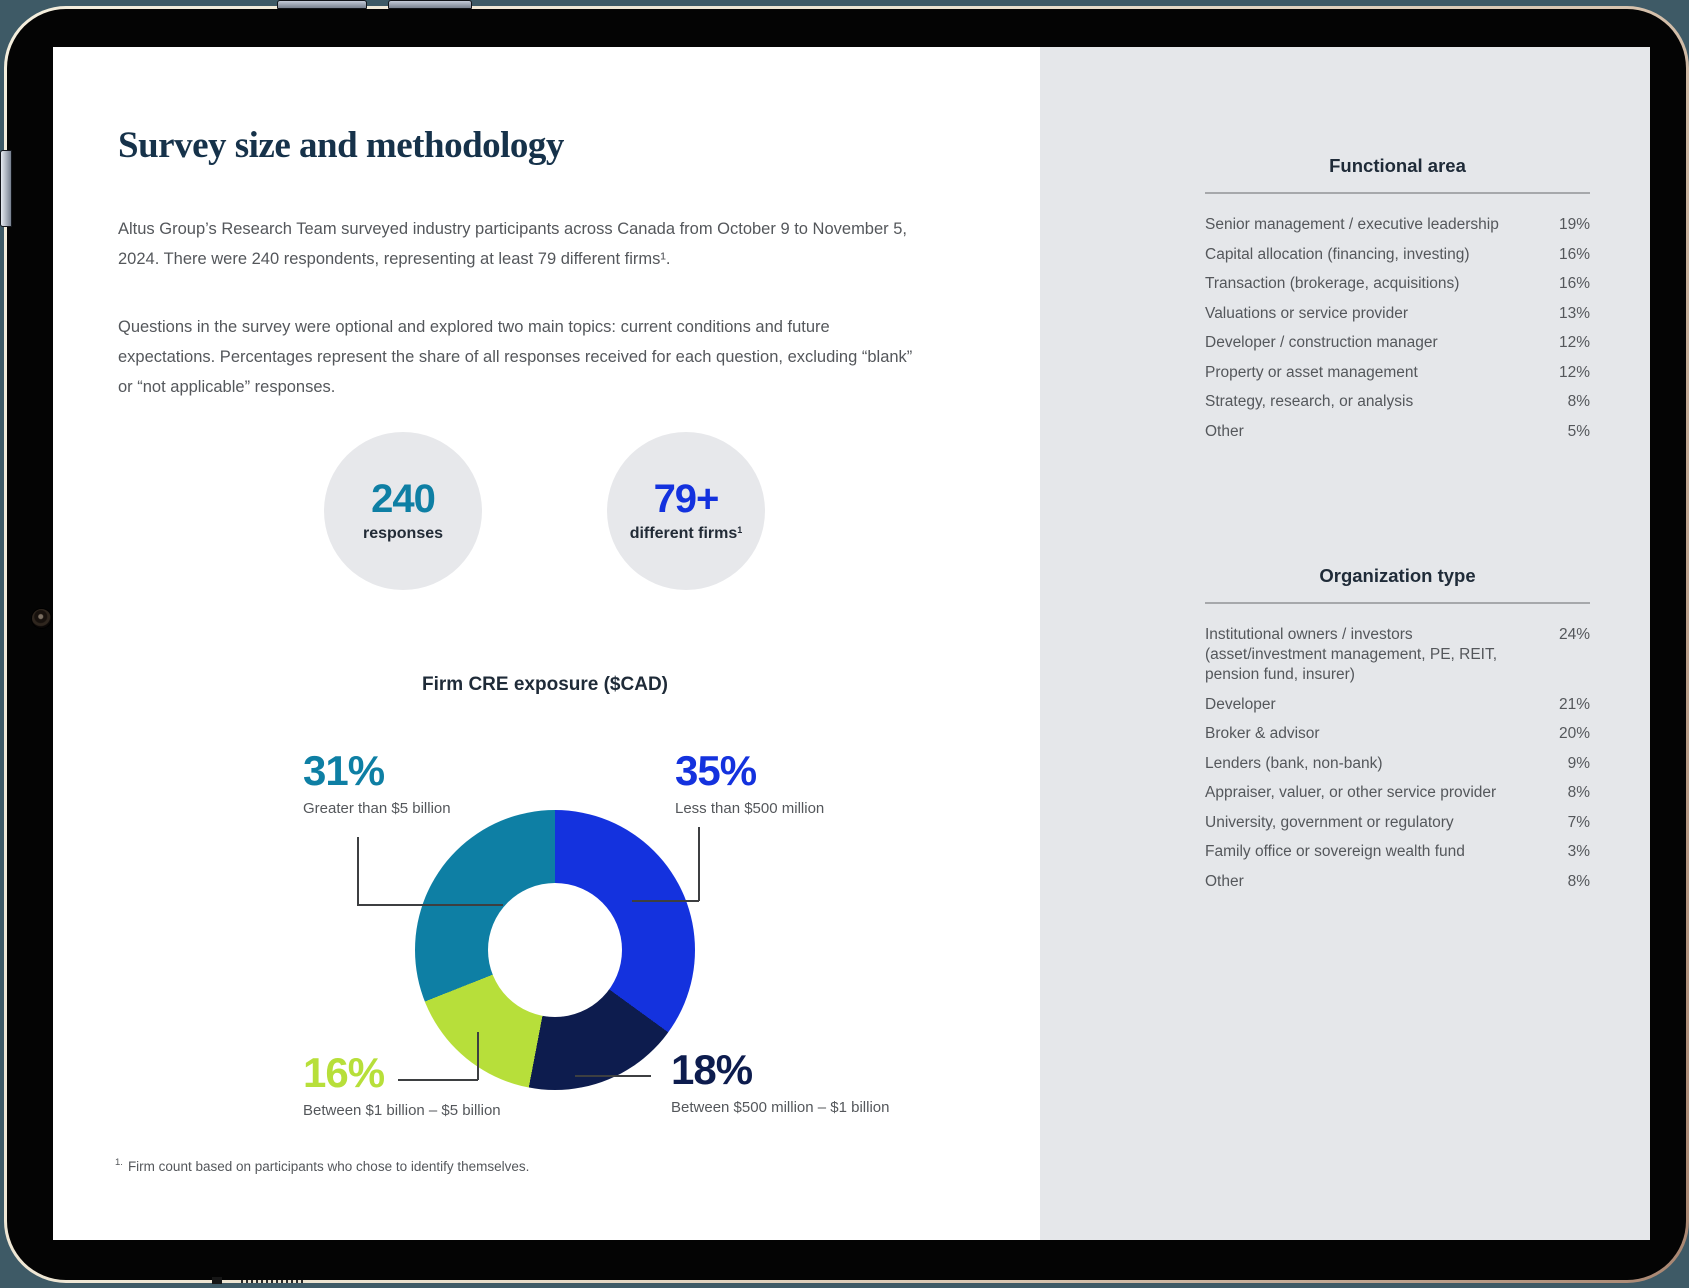 The width and height of the screenshot is (1689, 1288). I want to click on row-value: 3%, so click(1578, 851).